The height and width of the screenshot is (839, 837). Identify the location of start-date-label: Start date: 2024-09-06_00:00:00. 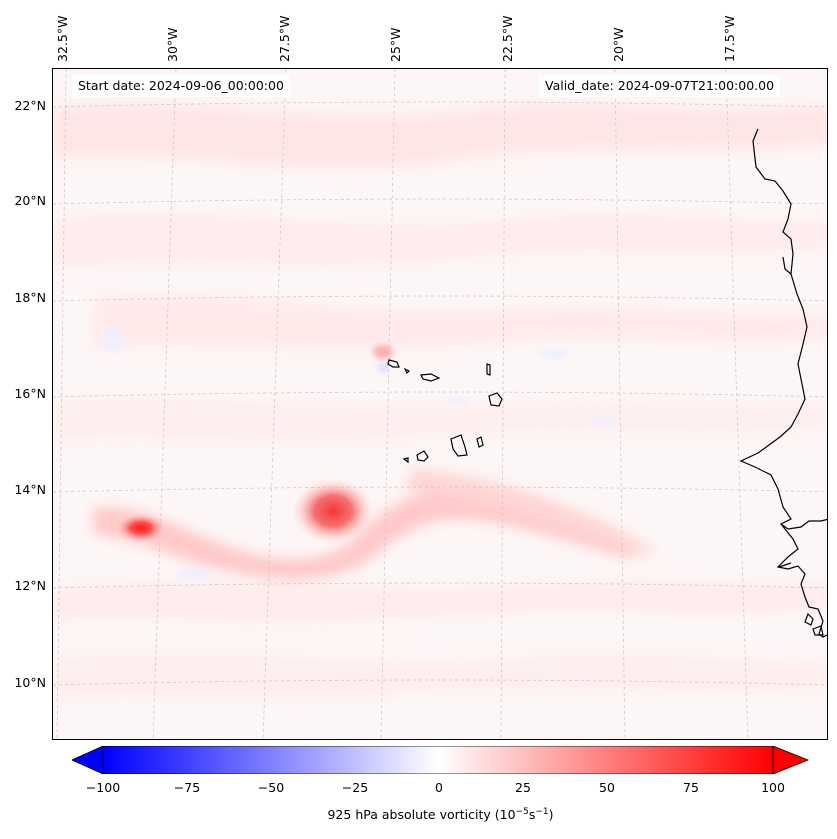
(181, 86).